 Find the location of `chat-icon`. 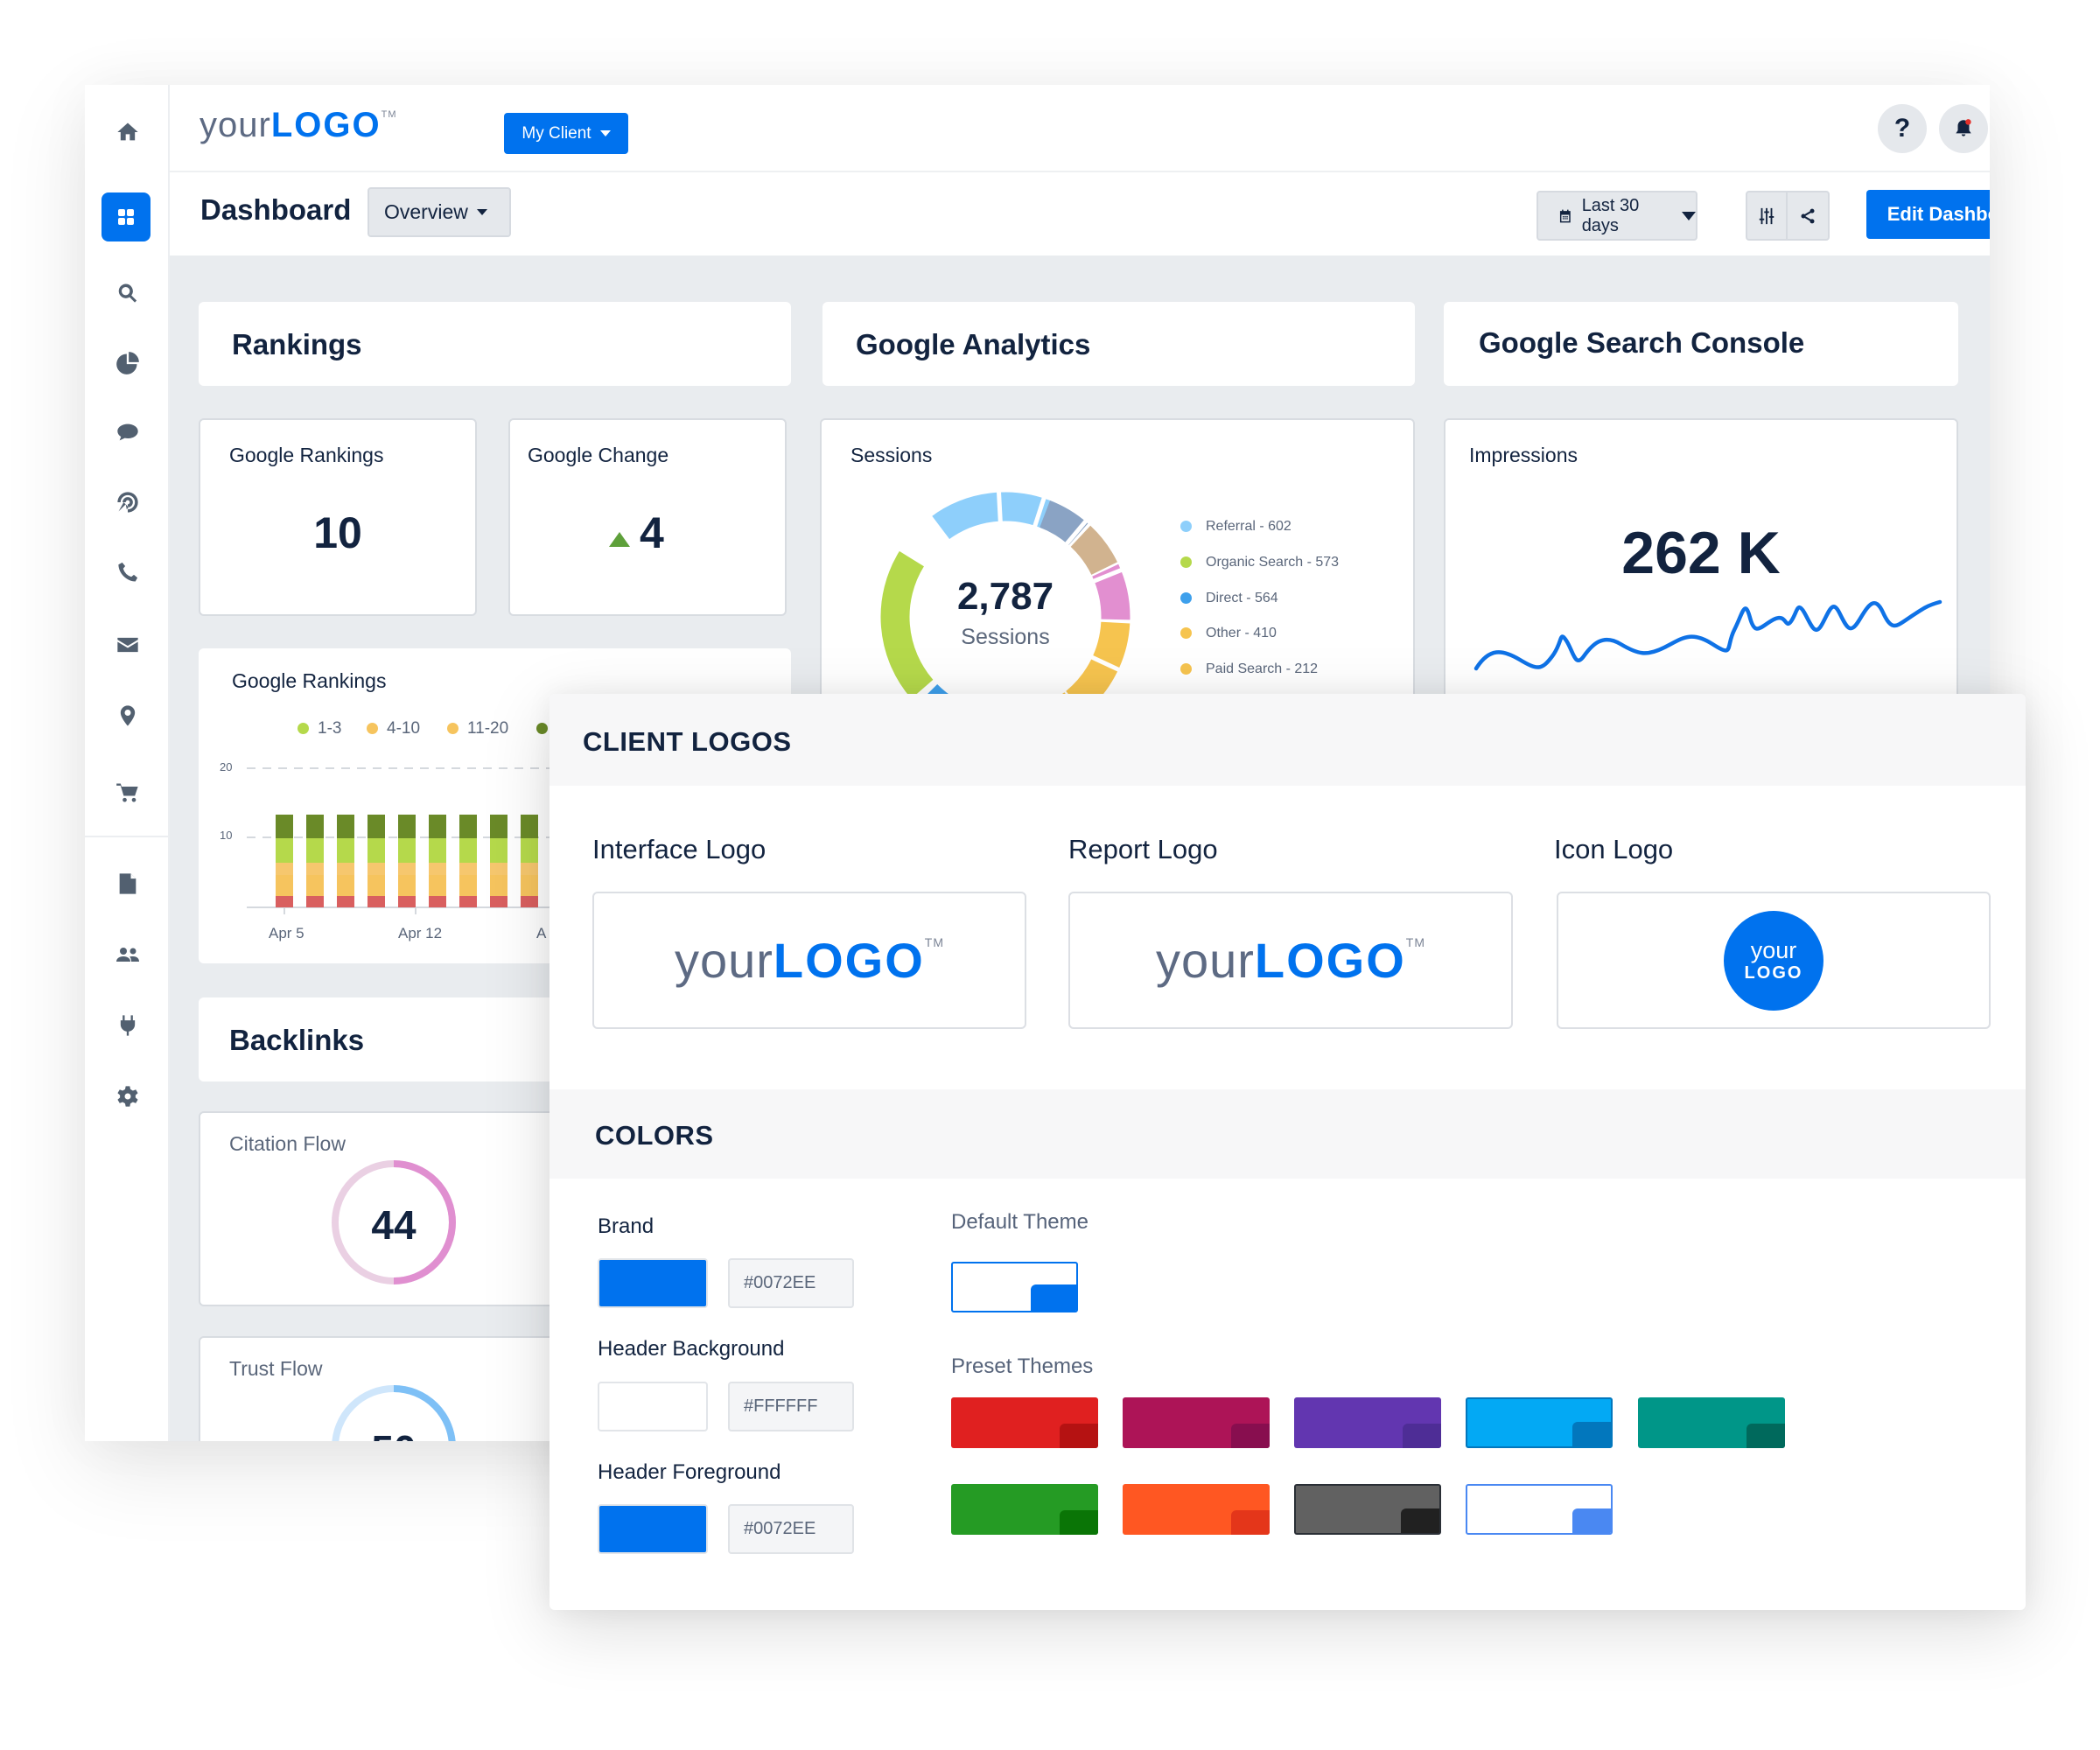

chat-icon is located at coordinates (127, 432).